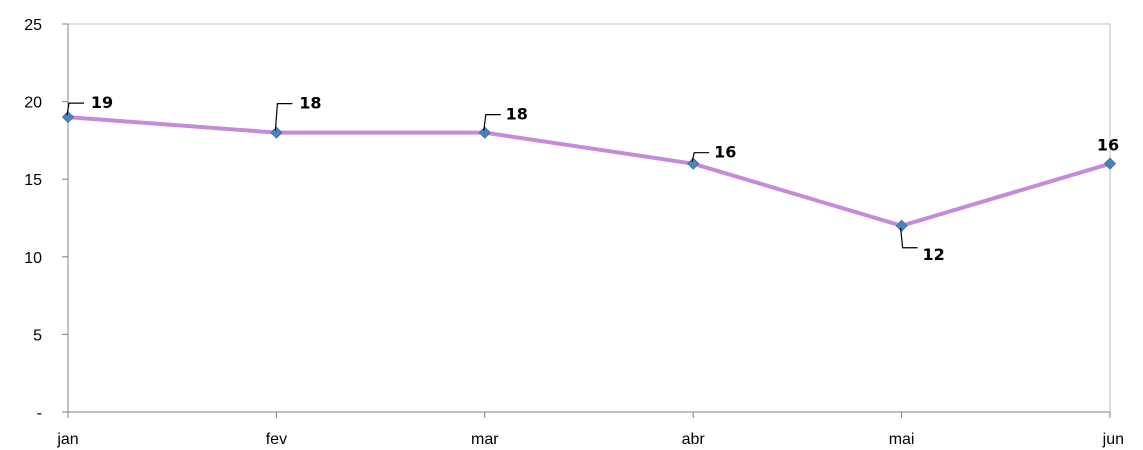 The image size is (1143, 450). What do you see at coordinates (485, 439) in the screenshot?
I see `x-tick-label: mar` at bounding box center [485, 439].